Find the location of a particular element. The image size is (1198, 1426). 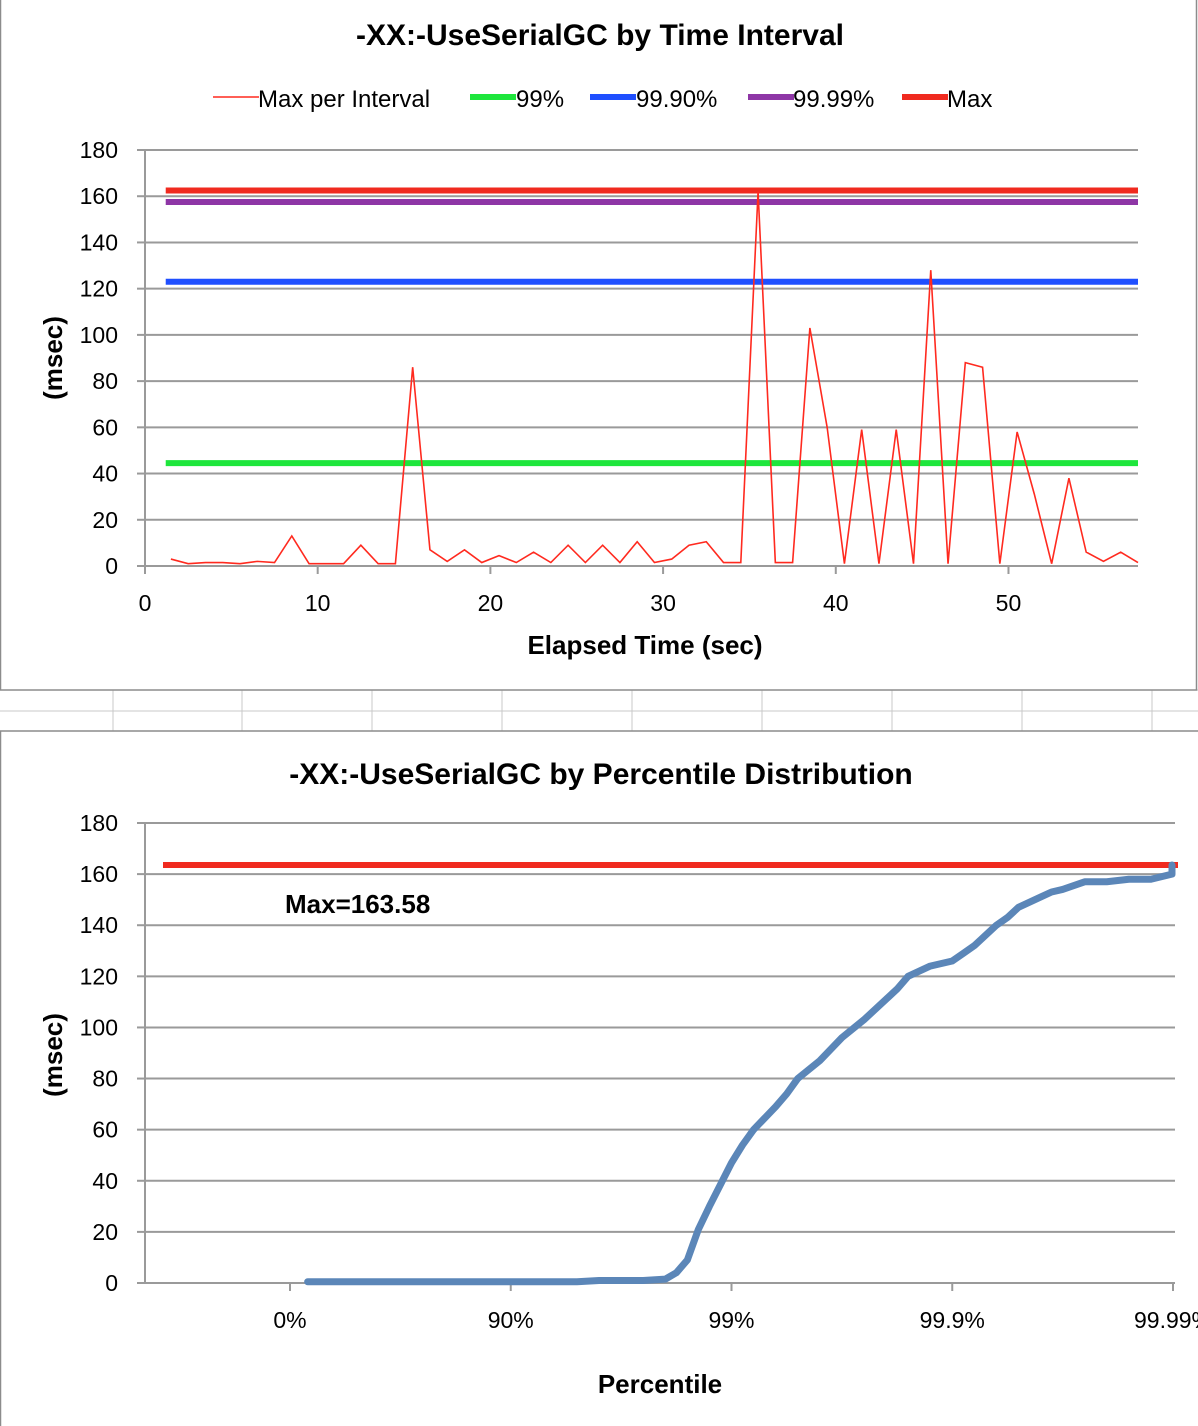

x-tick-label: 10 is located at coordinates (318, 603).